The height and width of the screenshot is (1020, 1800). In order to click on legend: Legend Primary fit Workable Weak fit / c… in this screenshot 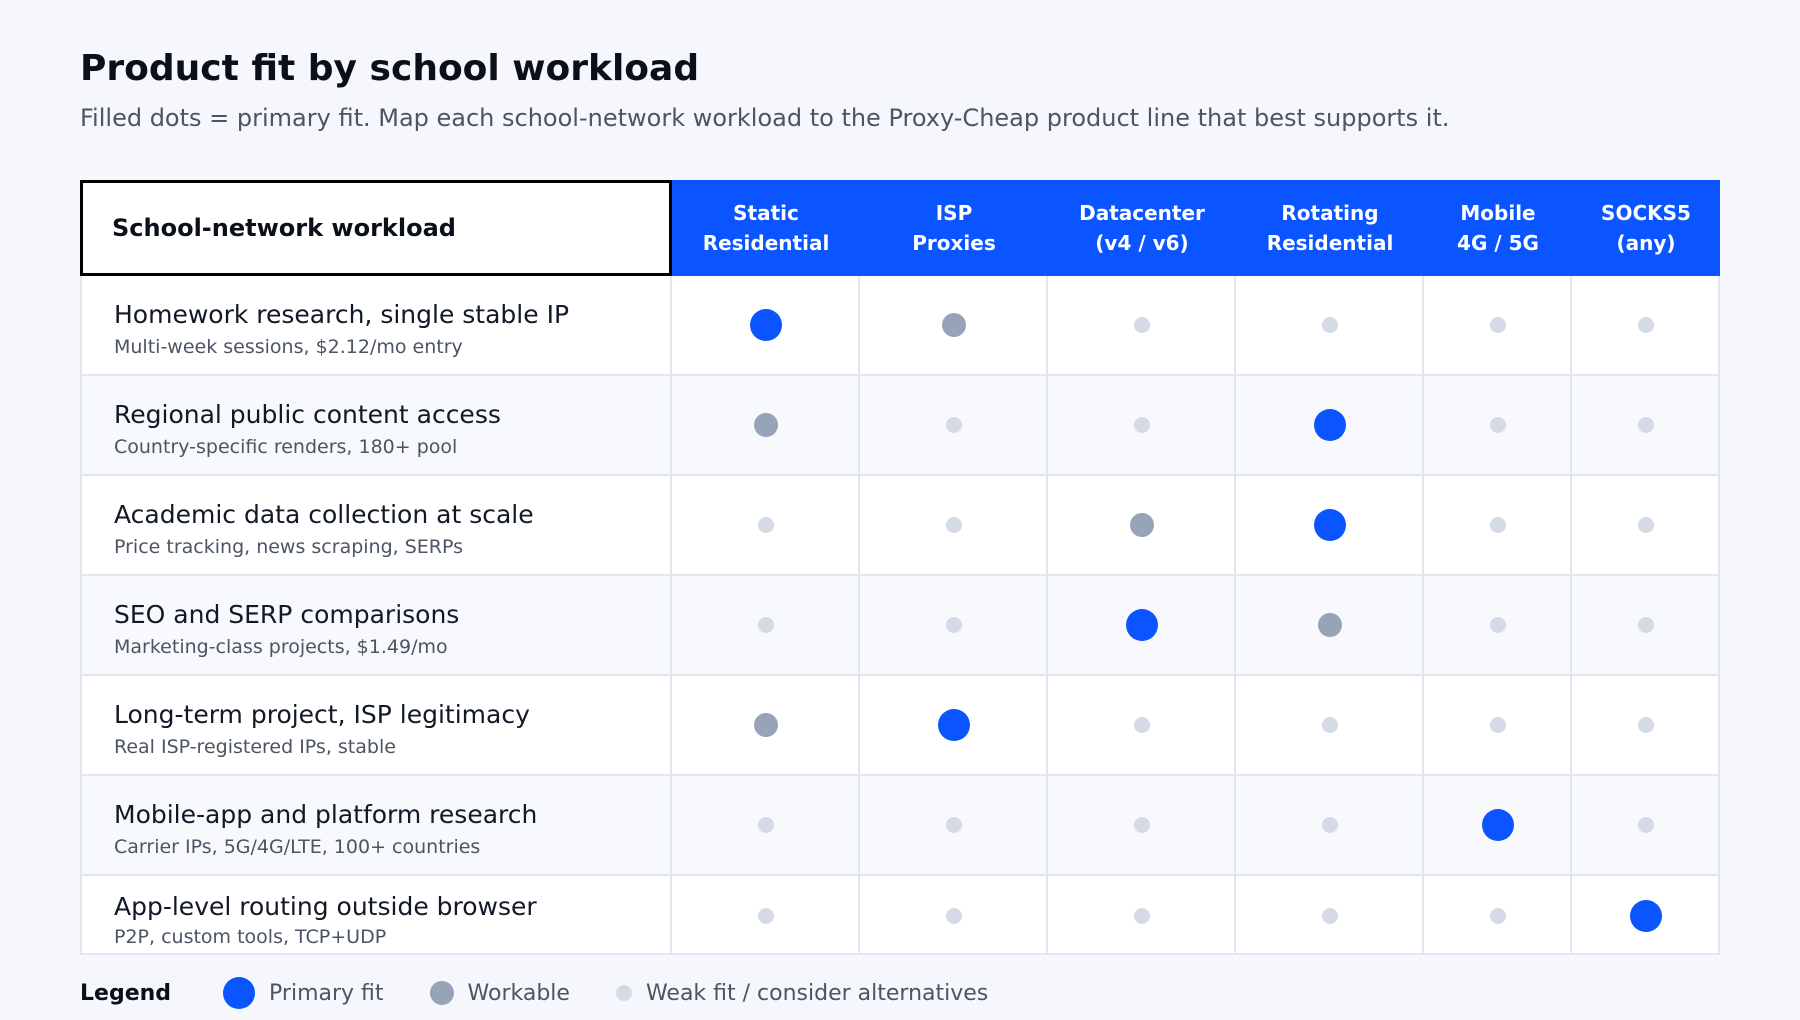, I will do `click(557, 993)`.